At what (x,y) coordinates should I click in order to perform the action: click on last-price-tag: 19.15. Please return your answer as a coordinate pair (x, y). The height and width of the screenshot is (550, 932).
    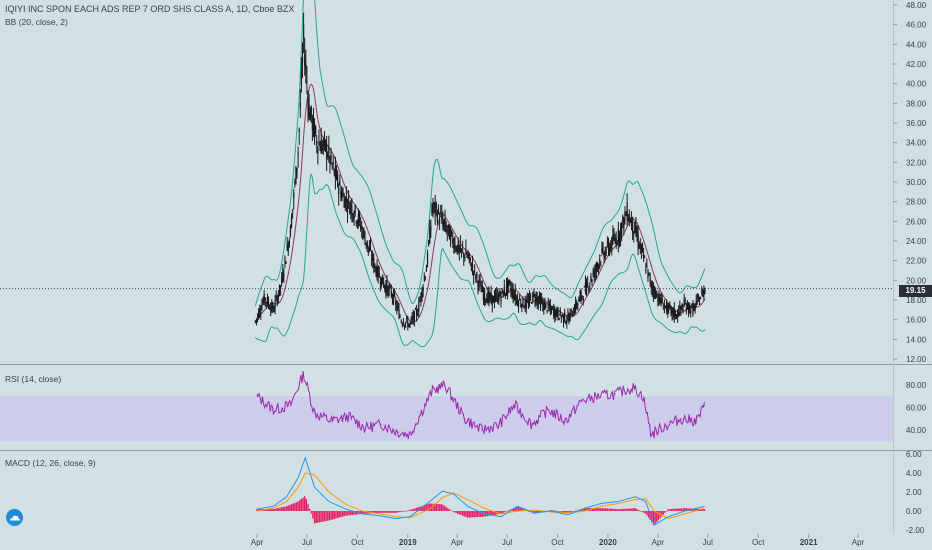
    Looking at the image, I should click on (915, 291).